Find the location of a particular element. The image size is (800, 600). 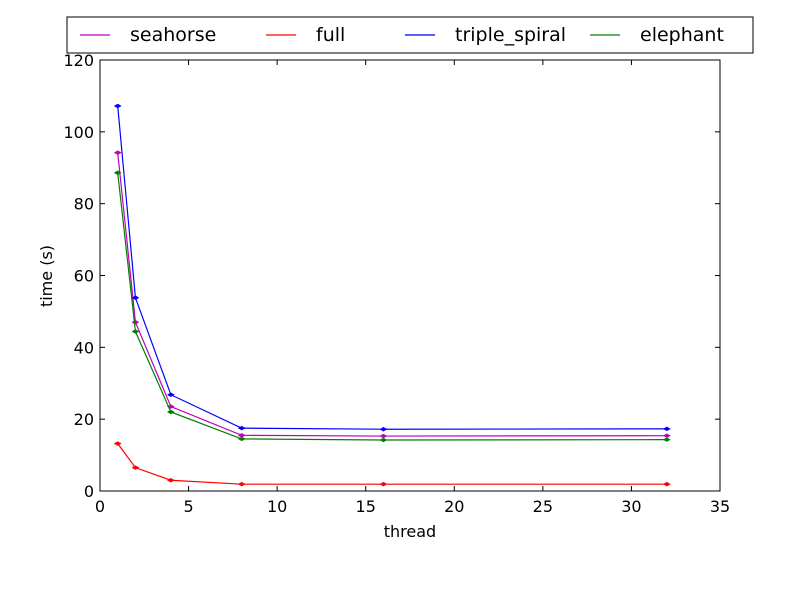

legend: seahorse full triple_spiral elephant is located at coordinates (410, 35).